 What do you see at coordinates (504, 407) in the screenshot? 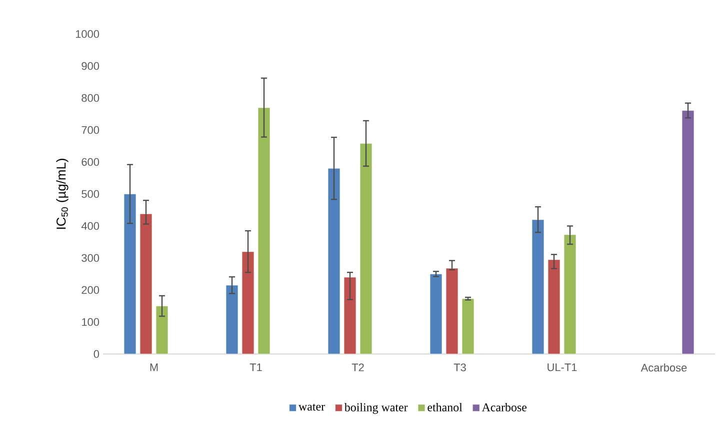
I see `legend-label: Acarbose` at bounding box center [504, 407].